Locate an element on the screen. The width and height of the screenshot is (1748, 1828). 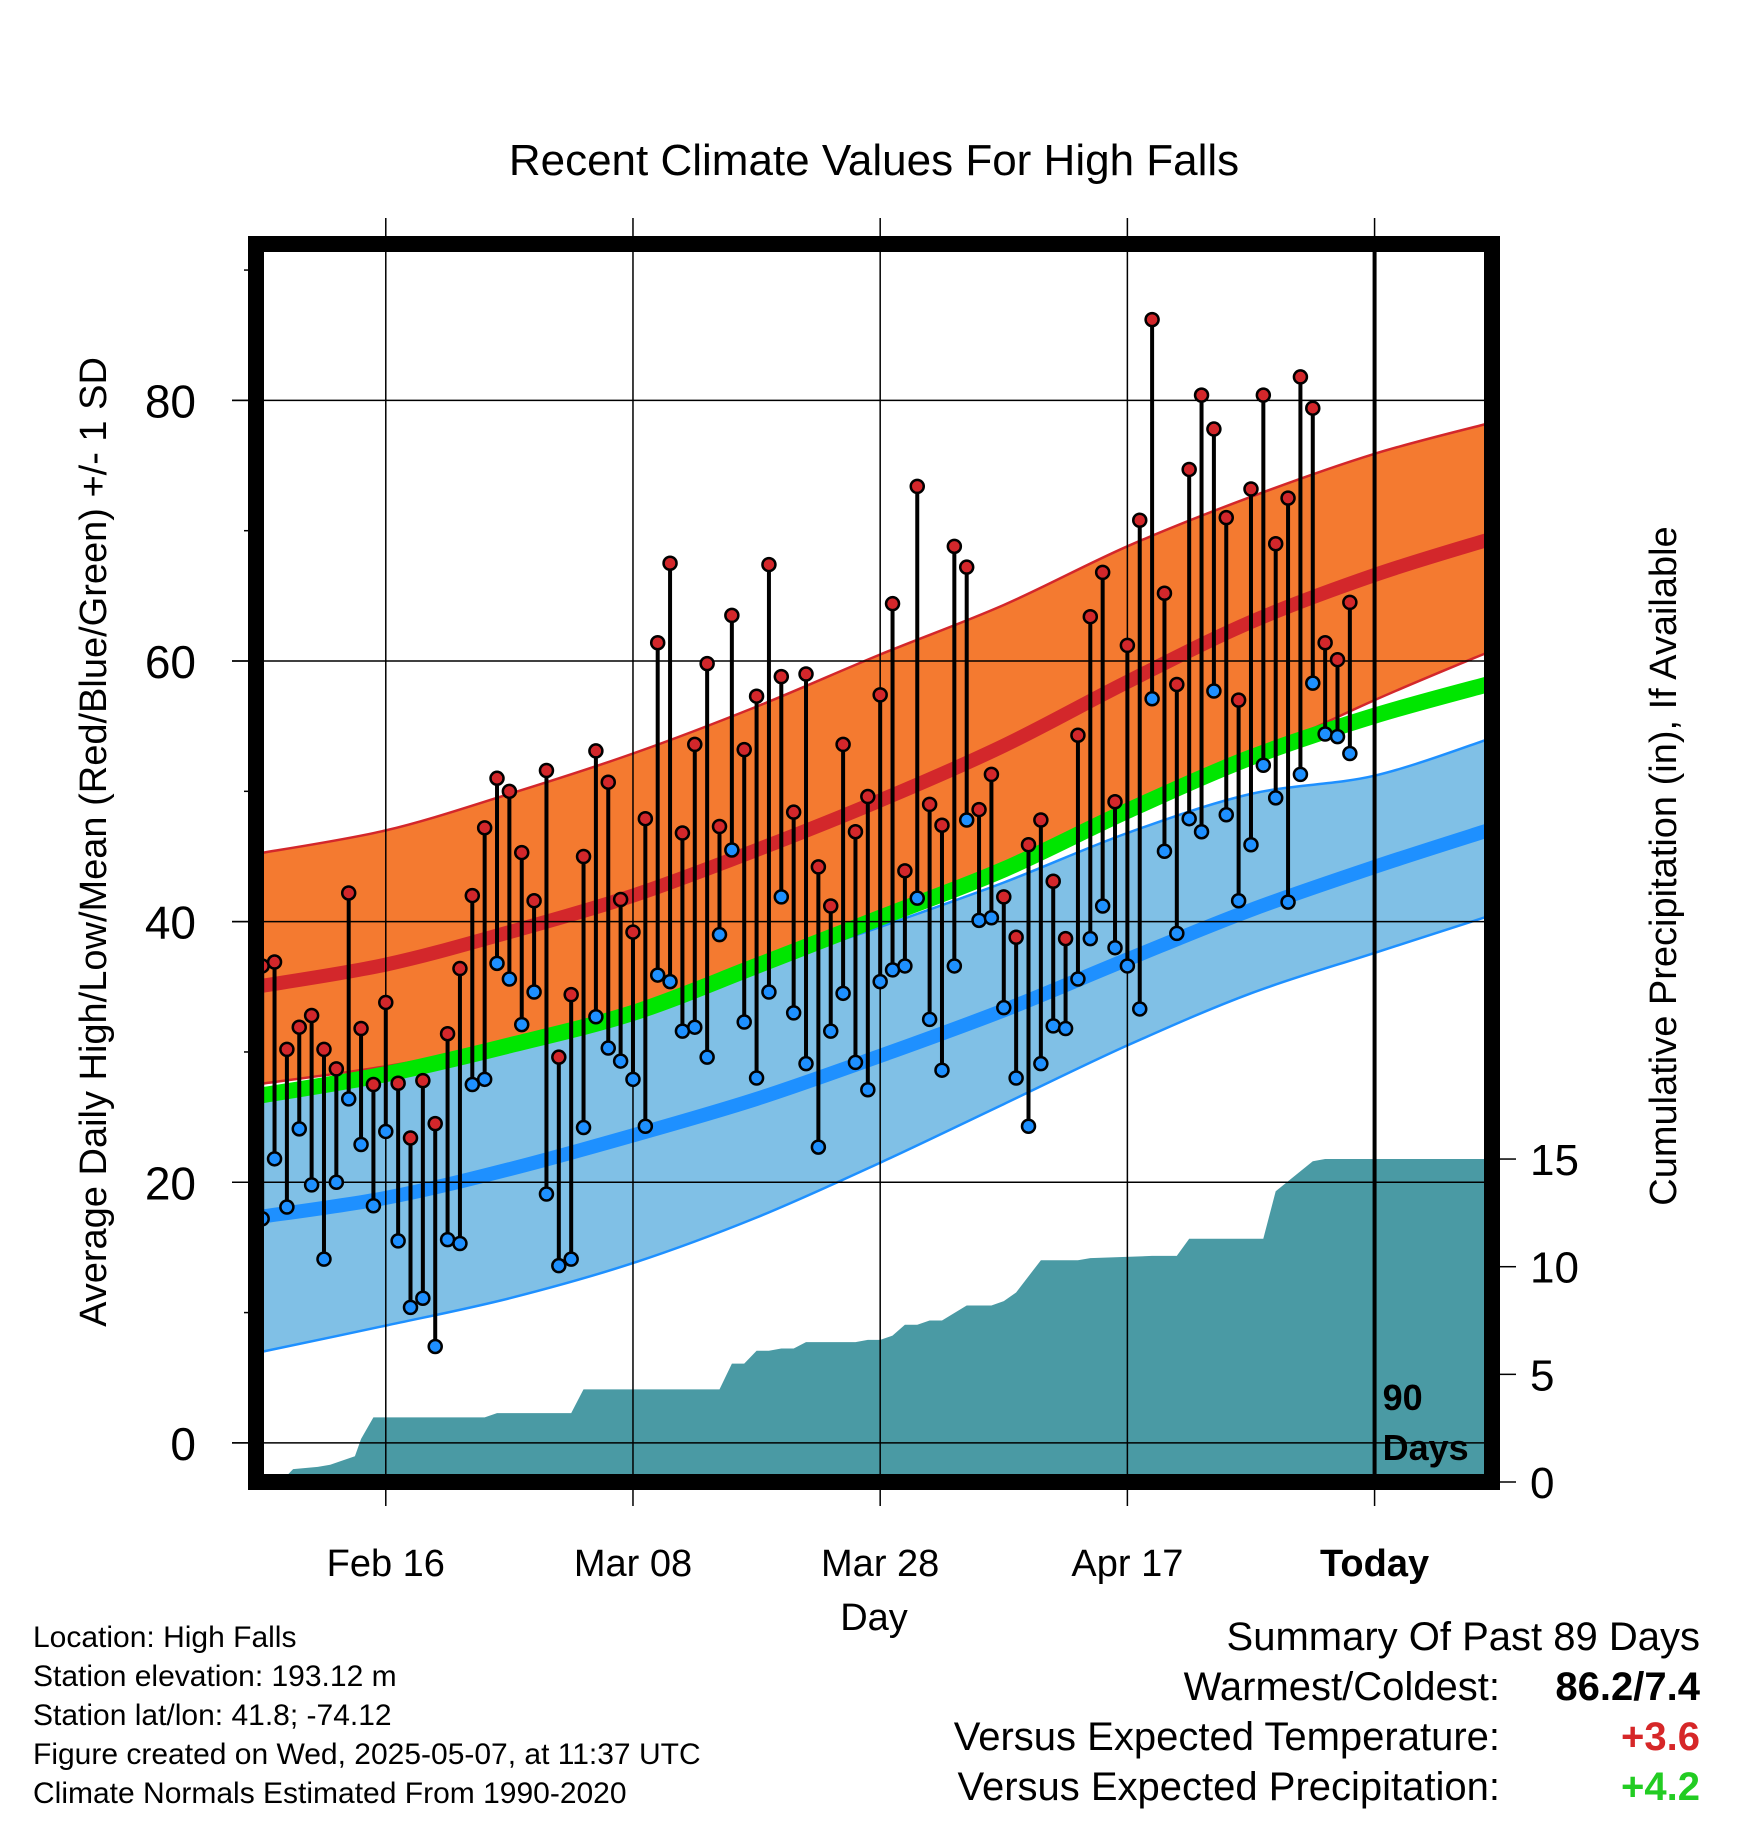
x-tick-label: Feb 16 is located at coordinates (386, 1564).